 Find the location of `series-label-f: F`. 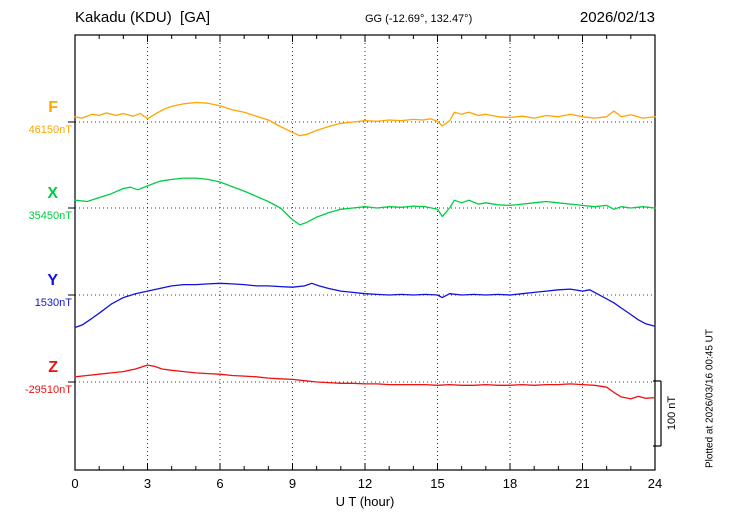

series-label-f: F is located at coordinates (53, 107).